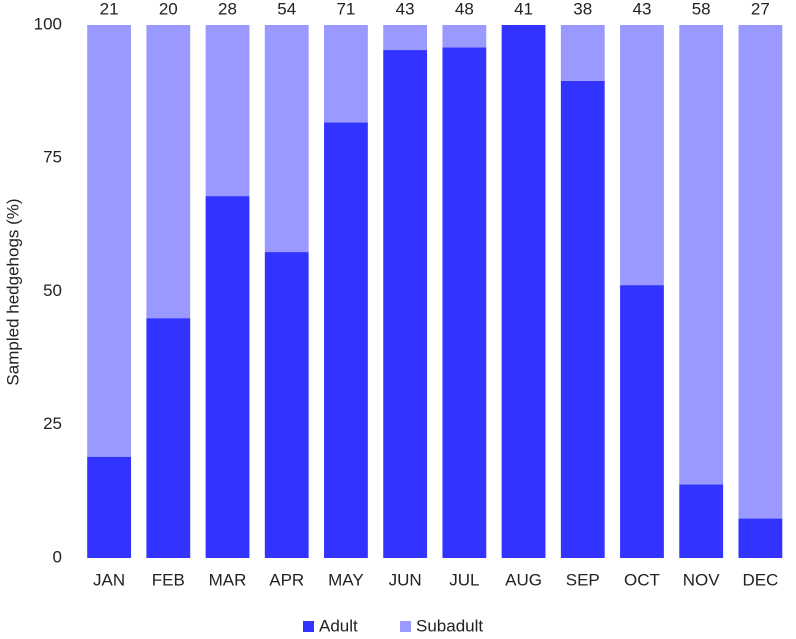  What do you see at coordinates (346, 579) in the screenshot?
I see `x-tick-label: MAY` at bounding box center [346, 579].